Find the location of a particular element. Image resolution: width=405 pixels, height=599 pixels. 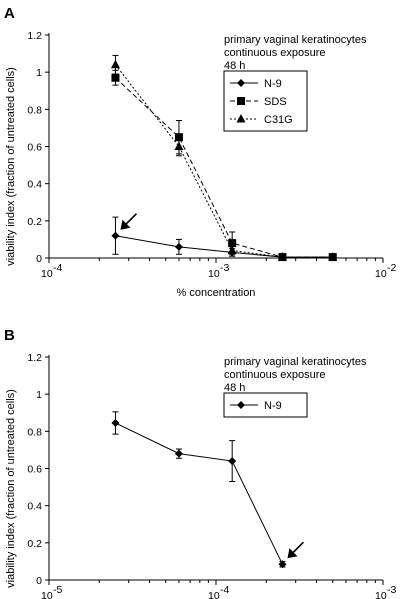

panel-letter: A is located at coordinates (9, 13).